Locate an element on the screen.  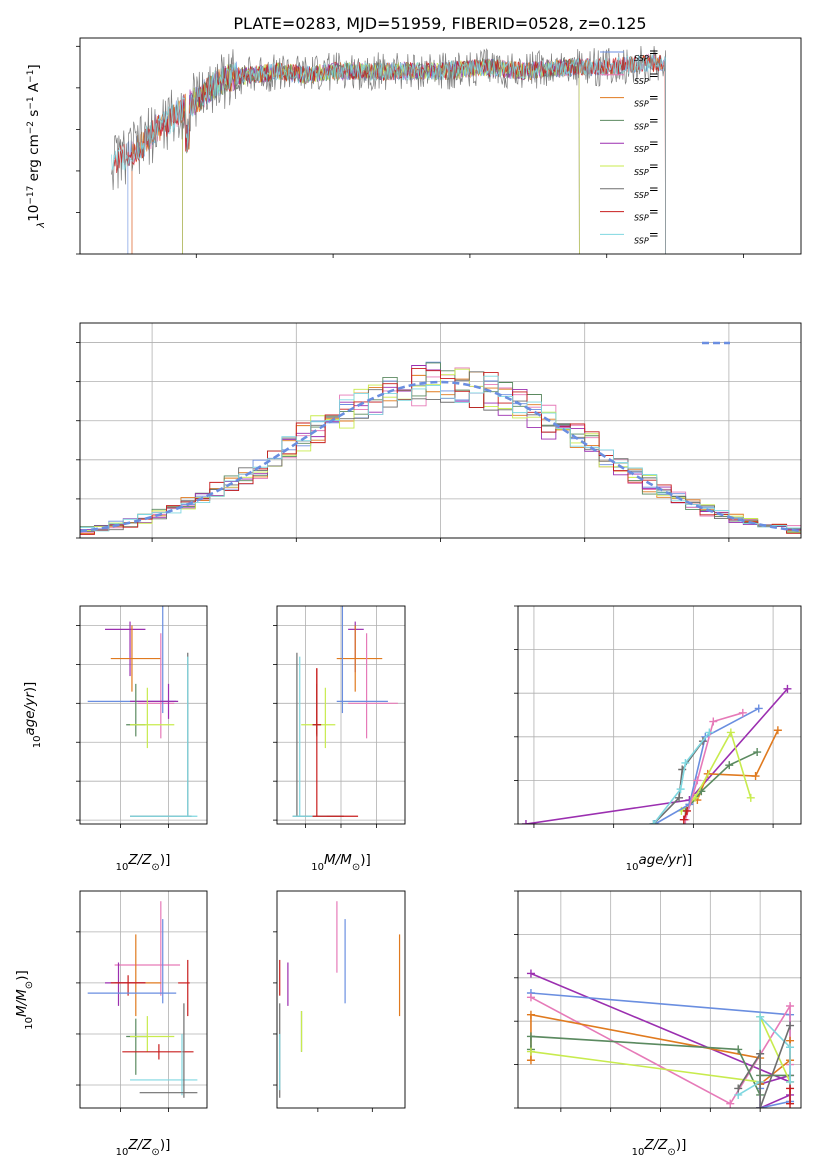
x-axis-label: 10M/M⊙)] is located at coordinates (341, 862).